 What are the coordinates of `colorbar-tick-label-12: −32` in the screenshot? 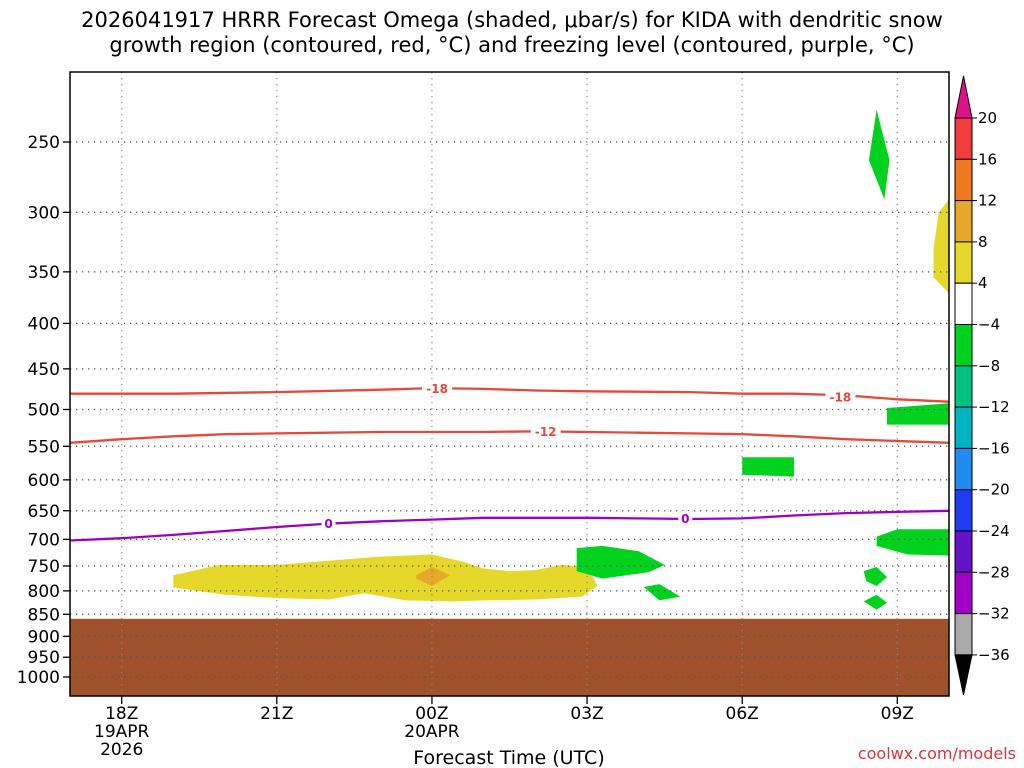 It's located at (994, 614).